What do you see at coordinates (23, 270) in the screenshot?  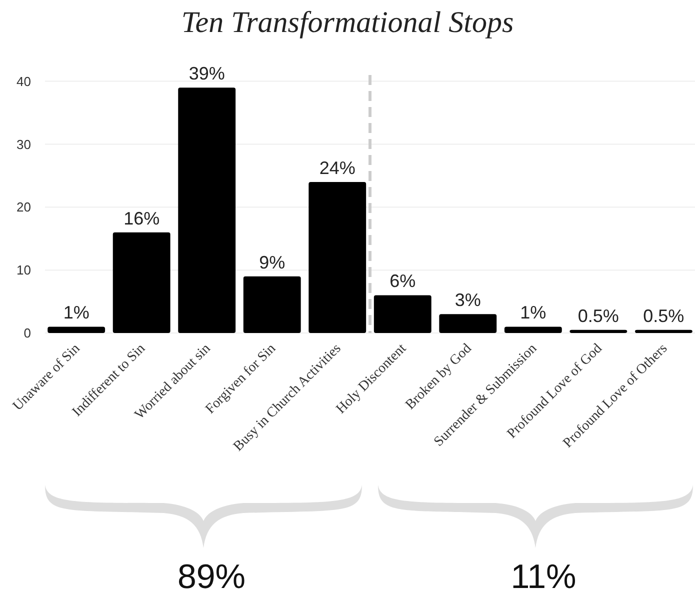 I see `y-tick-label: 10` at bounding box center [23, 270].